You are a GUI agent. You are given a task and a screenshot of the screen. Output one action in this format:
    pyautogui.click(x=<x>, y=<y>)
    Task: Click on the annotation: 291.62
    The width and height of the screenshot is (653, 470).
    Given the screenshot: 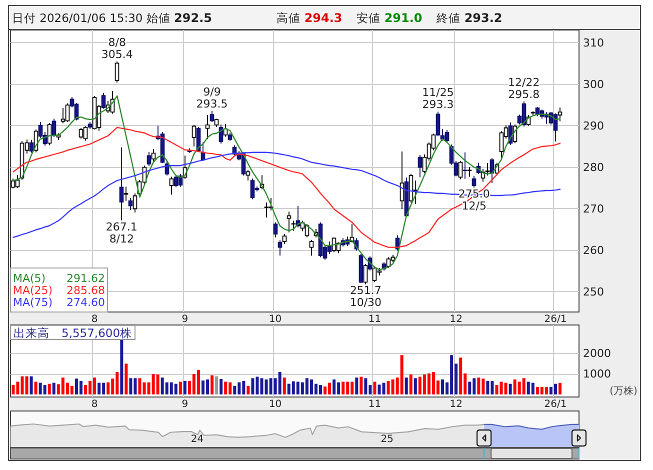 What is the action you would take?
    pyautogui.click(x=85, y=278)
    